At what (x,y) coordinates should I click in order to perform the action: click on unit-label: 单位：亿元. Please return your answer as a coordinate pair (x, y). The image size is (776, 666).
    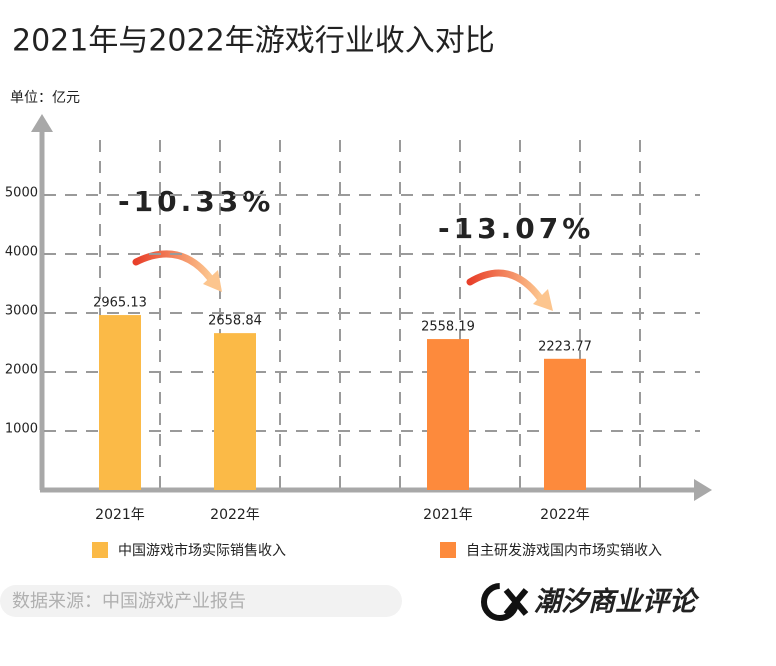
    Looking at the image, I should click on (45, 98).